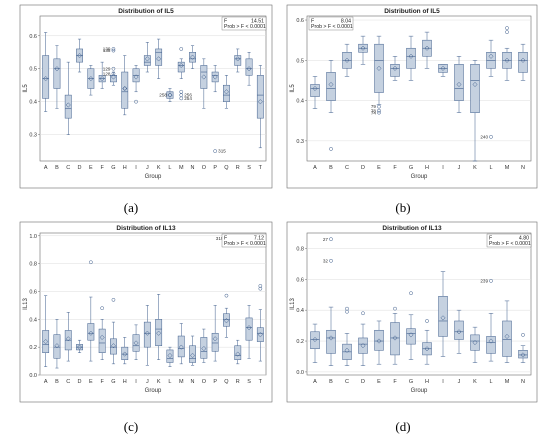 The height and width of the screenshot is (439, 550). I want to click on box-I, so click(443, 70).